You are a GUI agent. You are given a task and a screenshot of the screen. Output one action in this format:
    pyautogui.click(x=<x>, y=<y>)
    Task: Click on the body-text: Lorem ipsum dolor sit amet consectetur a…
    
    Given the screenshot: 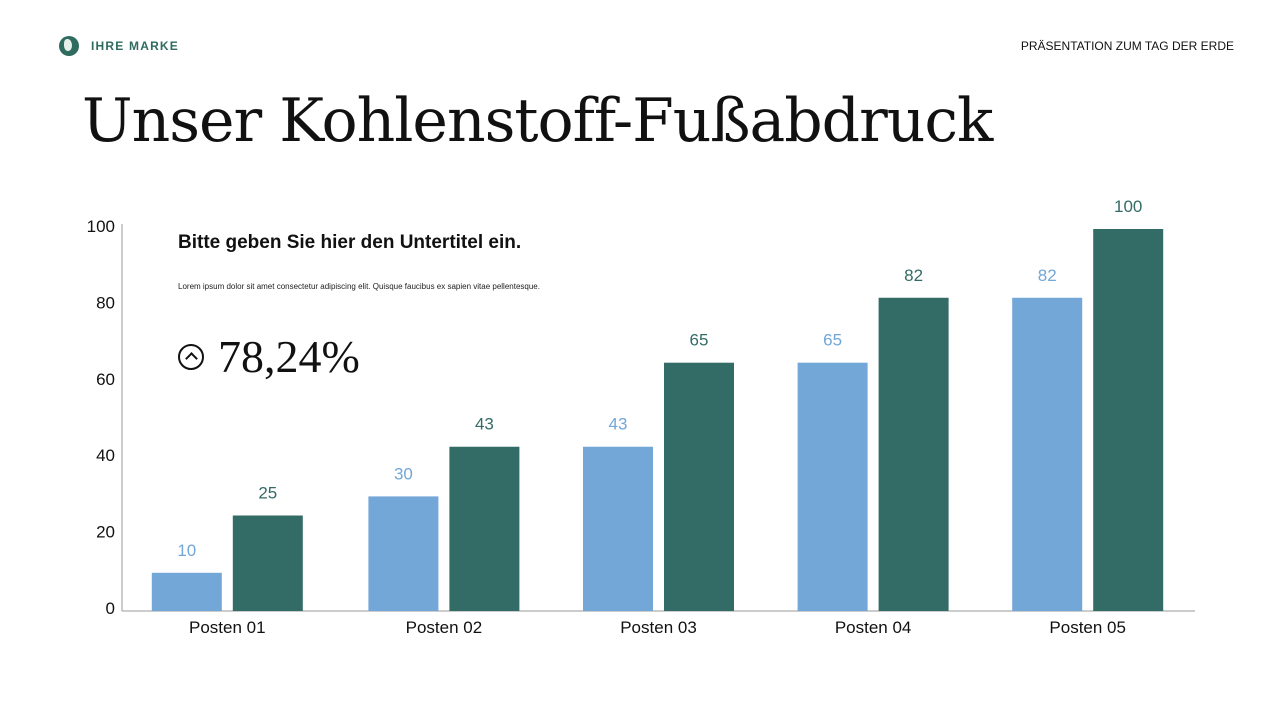 What is the action you would take?
    pyautogui.click(x=359, y=286)
    